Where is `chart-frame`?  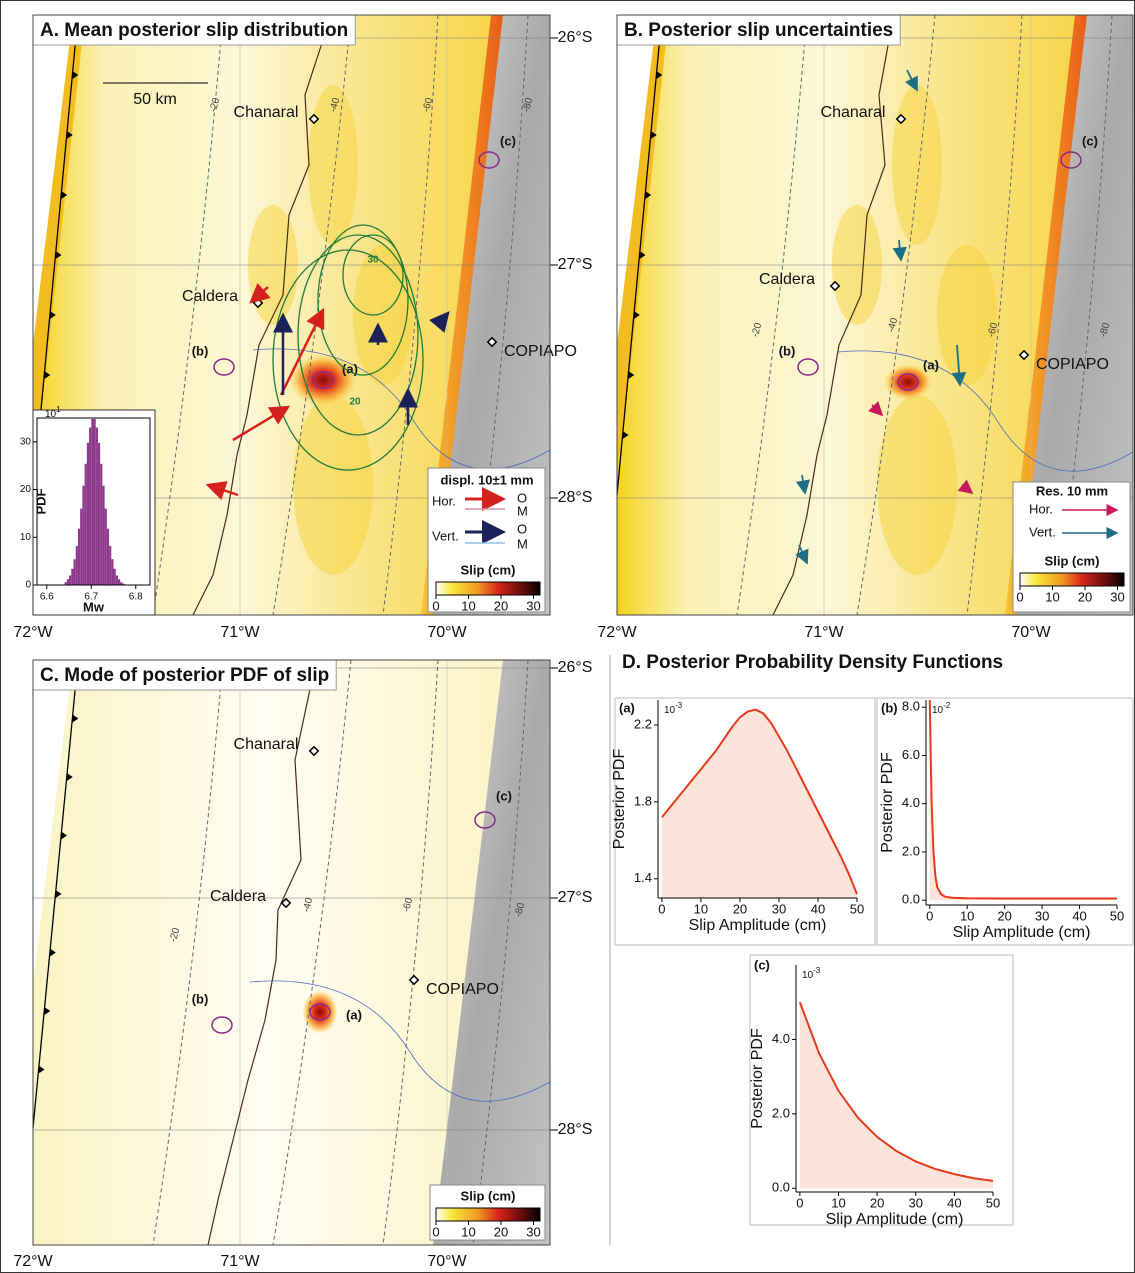 chart-frame is located at coordinates (1005, 821).